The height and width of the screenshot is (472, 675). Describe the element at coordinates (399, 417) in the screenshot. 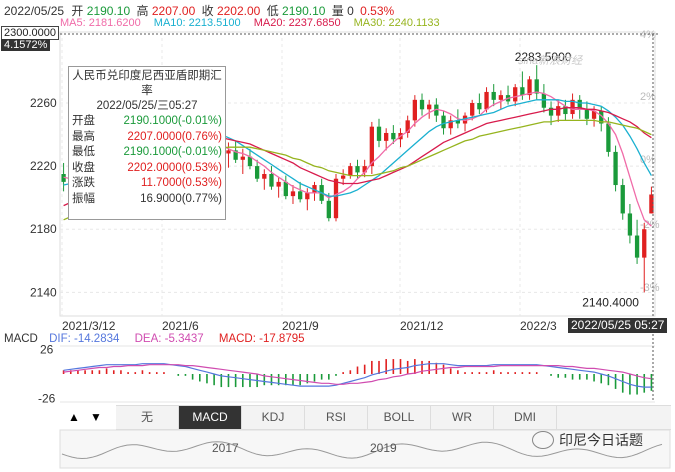

I see `tab-boll: BOLL` at that location.